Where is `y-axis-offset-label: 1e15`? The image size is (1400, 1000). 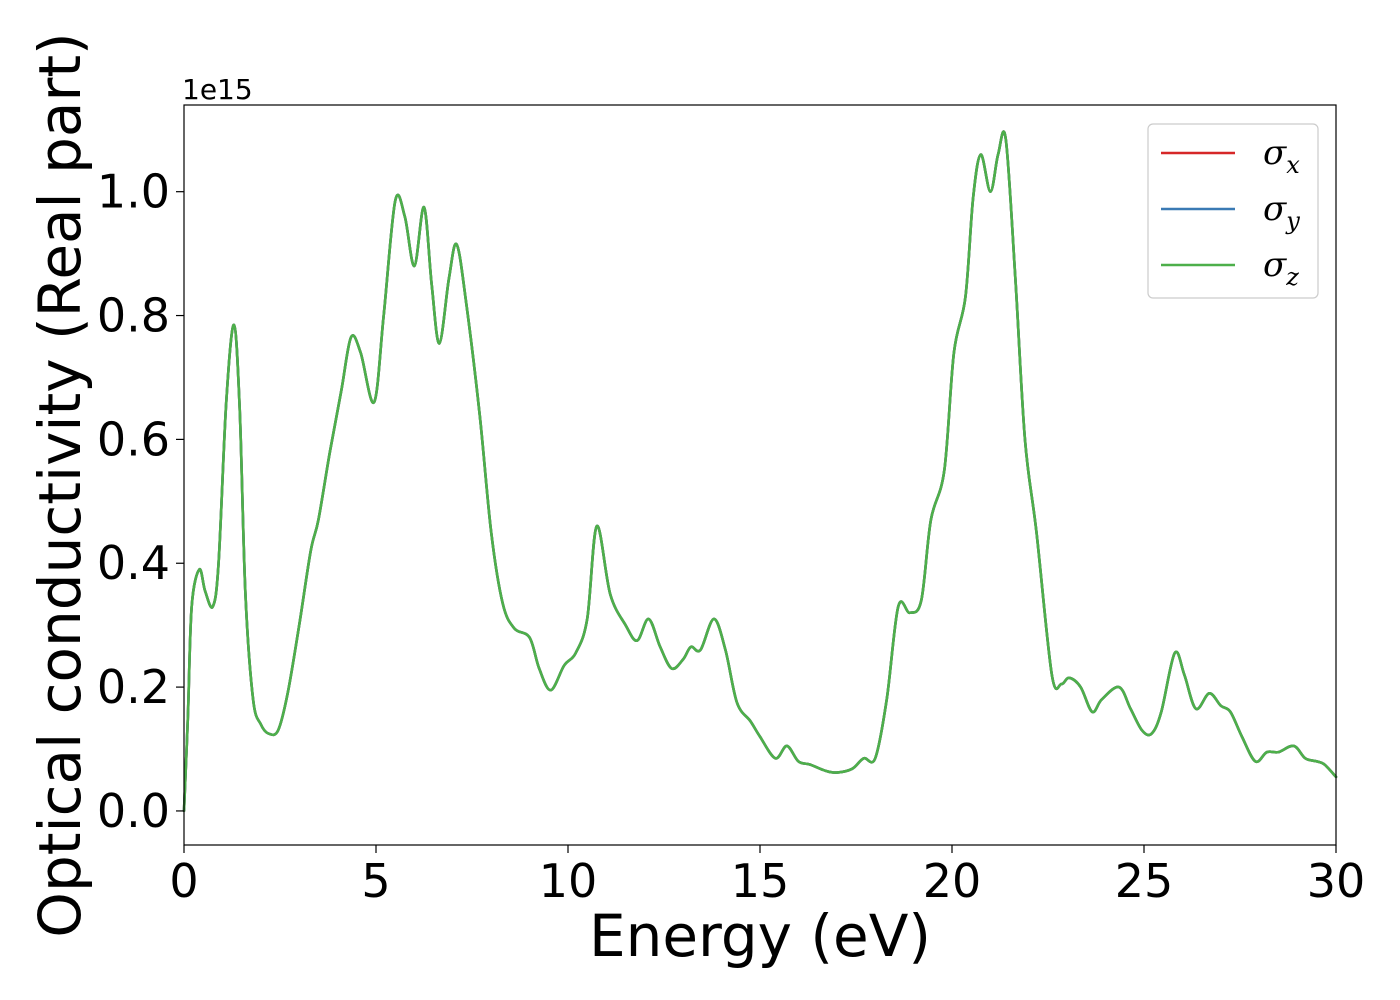 y-axis-offset-label: 1e15 is located at coordinates (217, 89).